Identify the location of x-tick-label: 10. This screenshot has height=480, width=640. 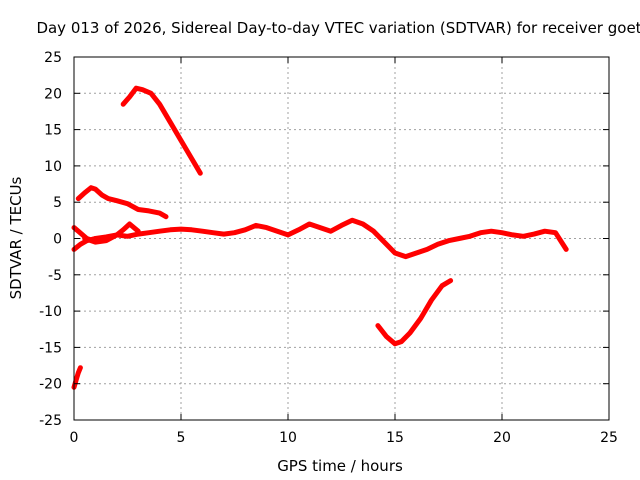
(288, 438).